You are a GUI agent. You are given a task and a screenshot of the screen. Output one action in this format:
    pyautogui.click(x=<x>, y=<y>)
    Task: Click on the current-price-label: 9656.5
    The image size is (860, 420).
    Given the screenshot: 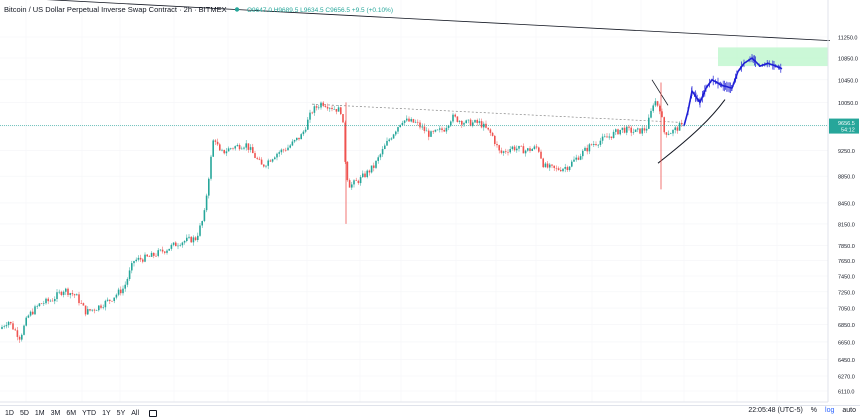 What is the action you would take?
    pyautogui.click(x=846, y=124)
    